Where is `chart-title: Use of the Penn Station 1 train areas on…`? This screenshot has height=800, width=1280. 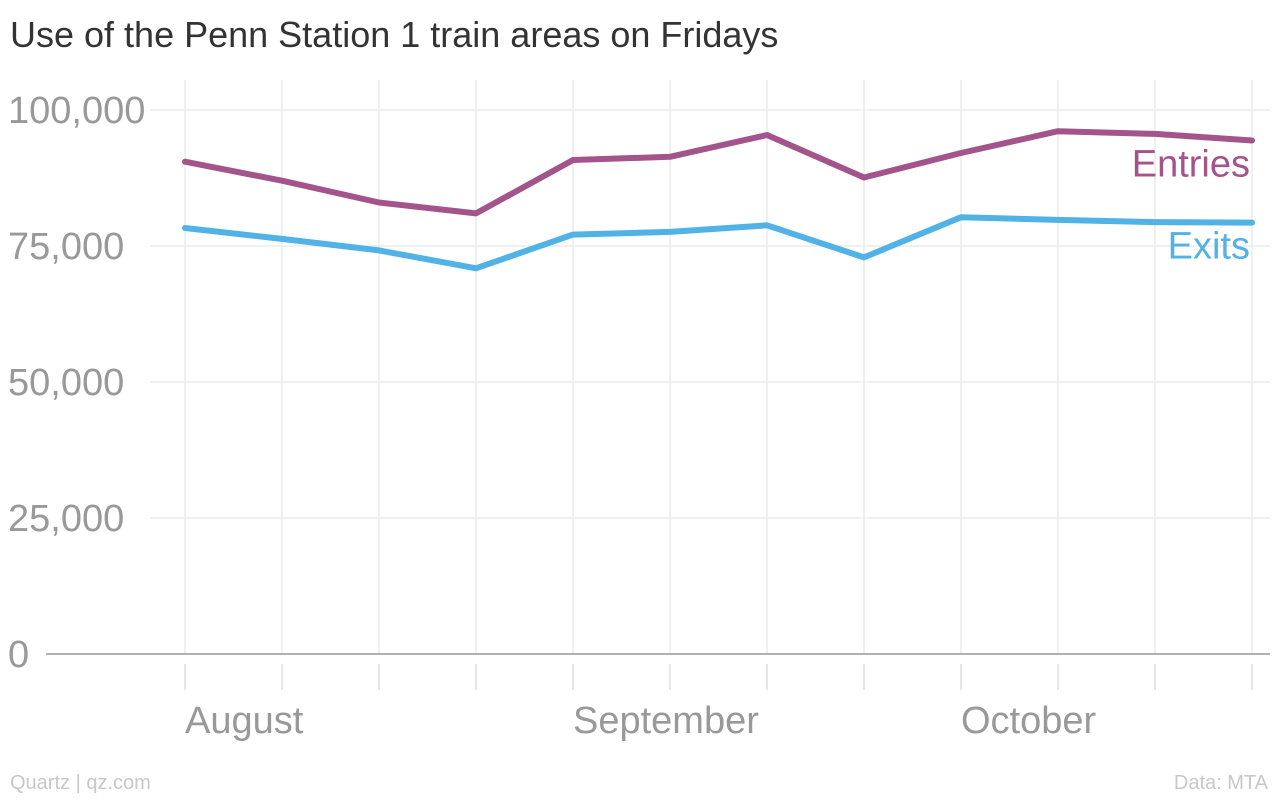 chart-title: Use of the Penn Station 1 train areas on… is located at coordinates (394, 34).